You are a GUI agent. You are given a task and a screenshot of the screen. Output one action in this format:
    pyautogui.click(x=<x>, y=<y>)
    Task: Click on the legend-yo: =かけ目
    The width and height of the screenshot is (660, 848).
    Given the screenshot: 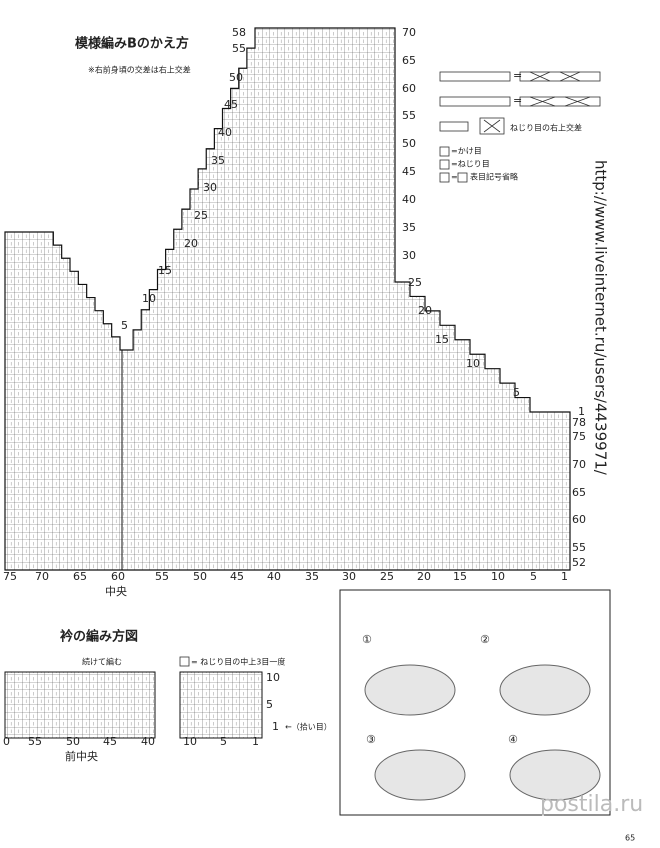 What is the action you would take?
    pyautogui.click(x=466, y=151)
    